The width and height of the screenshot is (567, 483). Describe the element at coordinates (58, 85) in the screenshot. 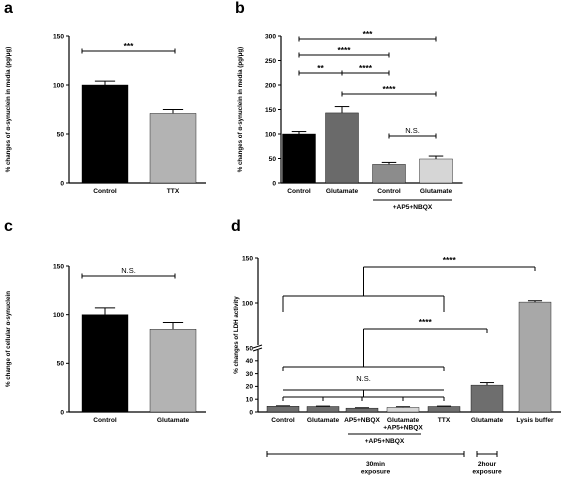

I see `y-tick-label-a-2: 100` at that location.